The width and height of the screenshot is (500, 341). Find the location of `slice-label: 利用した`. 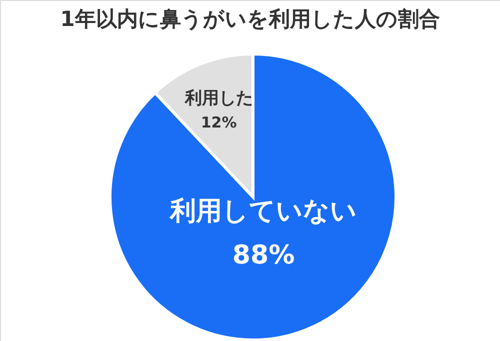

slice-label: 利用した is located at coordinates (218, 98).